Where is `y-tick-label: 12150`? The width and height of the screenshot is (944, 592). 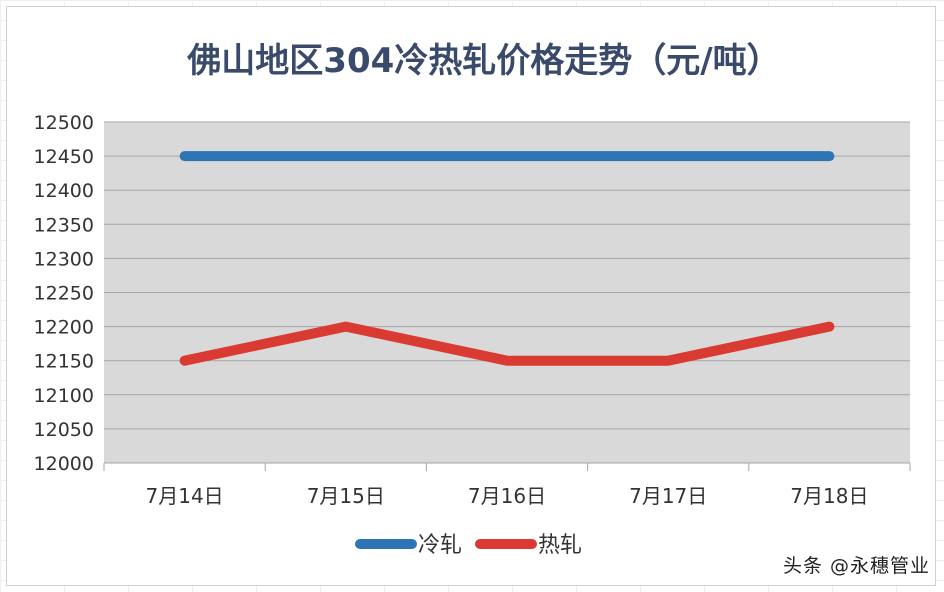
y-tick-label: 12150 is located at coordinates (64, 362).